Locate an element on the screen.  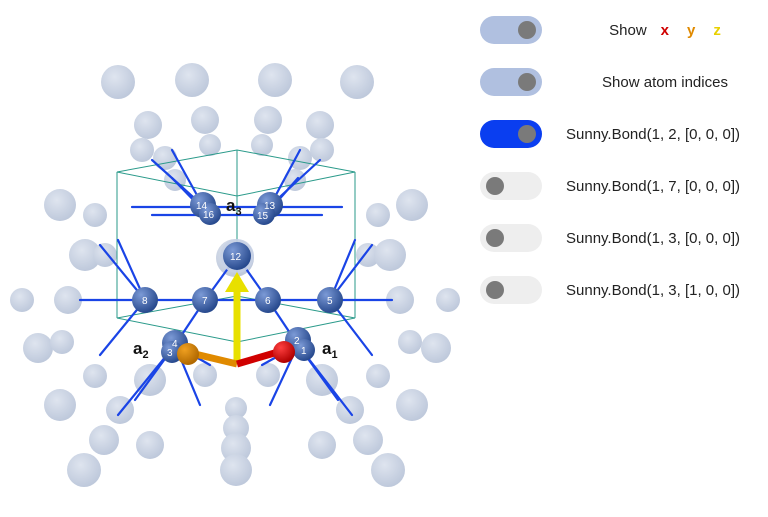
z-axis-legend: z is located at coordinates (717, 30).